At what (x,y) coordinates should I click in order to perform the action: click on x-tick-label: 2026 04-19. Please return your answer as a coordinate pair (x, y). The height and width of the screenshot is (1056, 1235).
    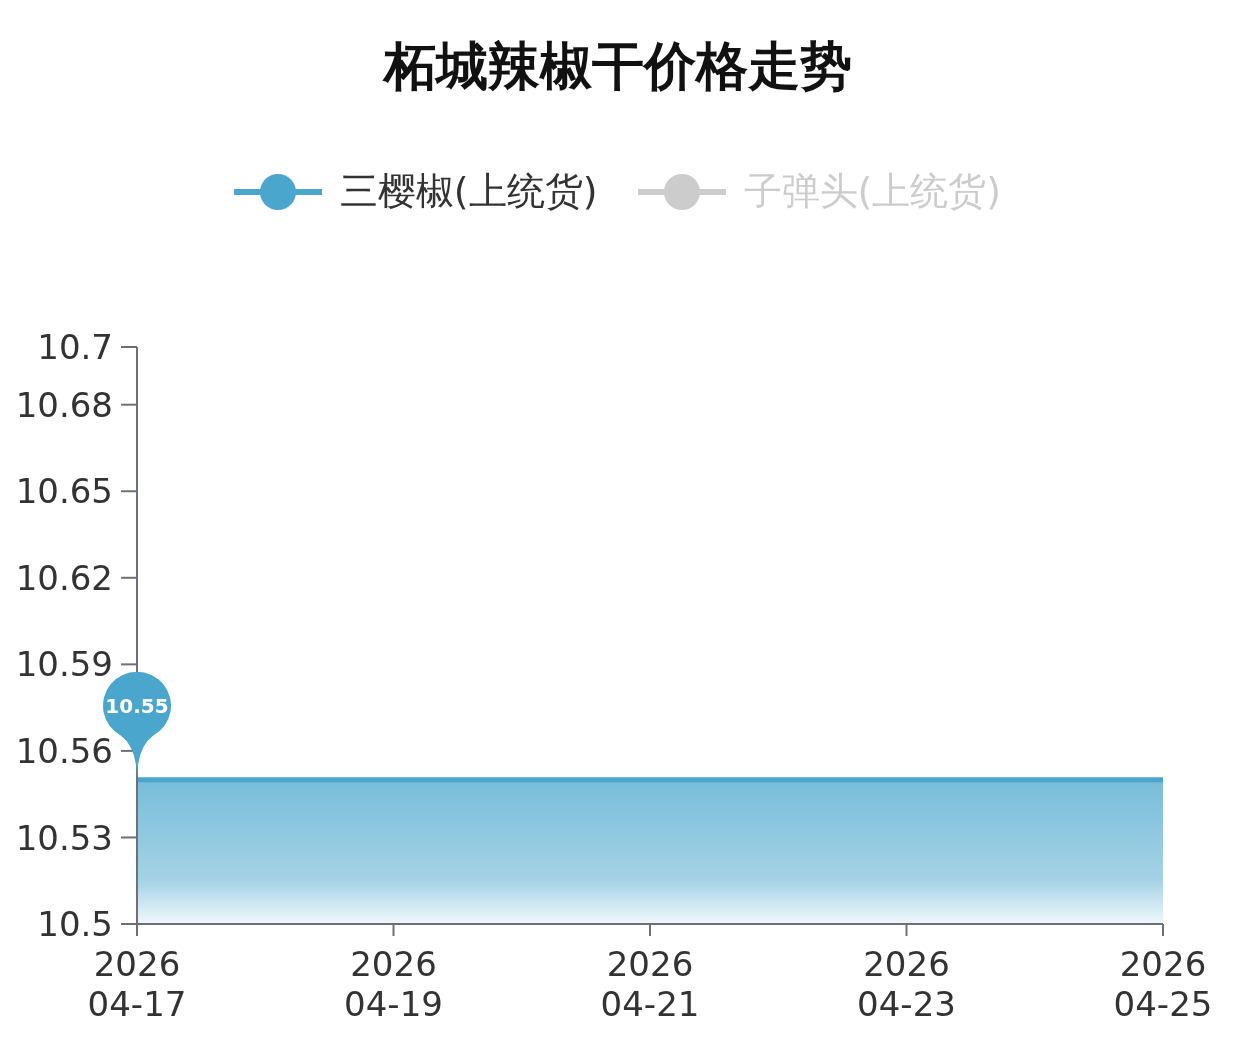
    Looking at the image, I should click on (393, 984).